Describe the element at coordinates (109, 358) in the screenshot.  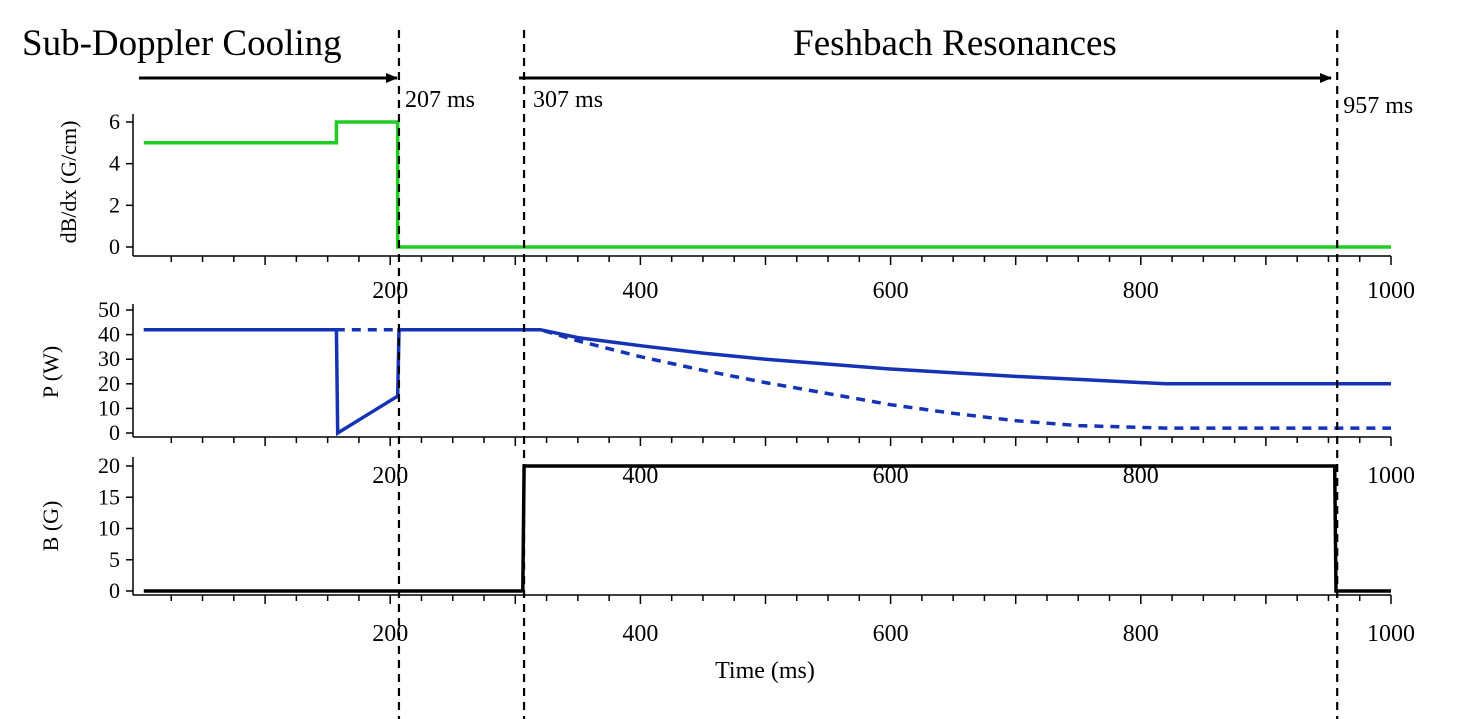
I see `y-tick-label: 30` at that location.